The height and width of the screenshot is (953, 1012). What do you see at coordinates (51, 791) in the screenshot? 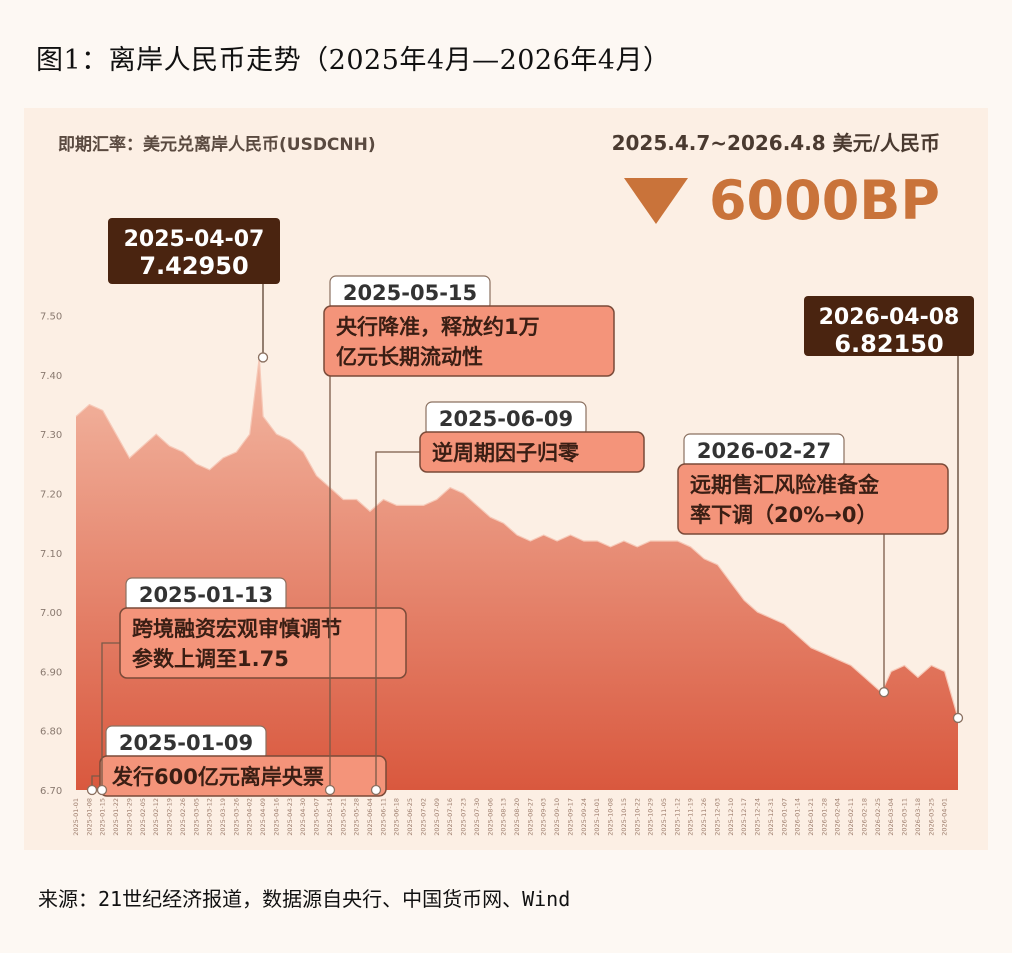
I see `y-tick-label: 6.70` at bounding box center [51, 791].